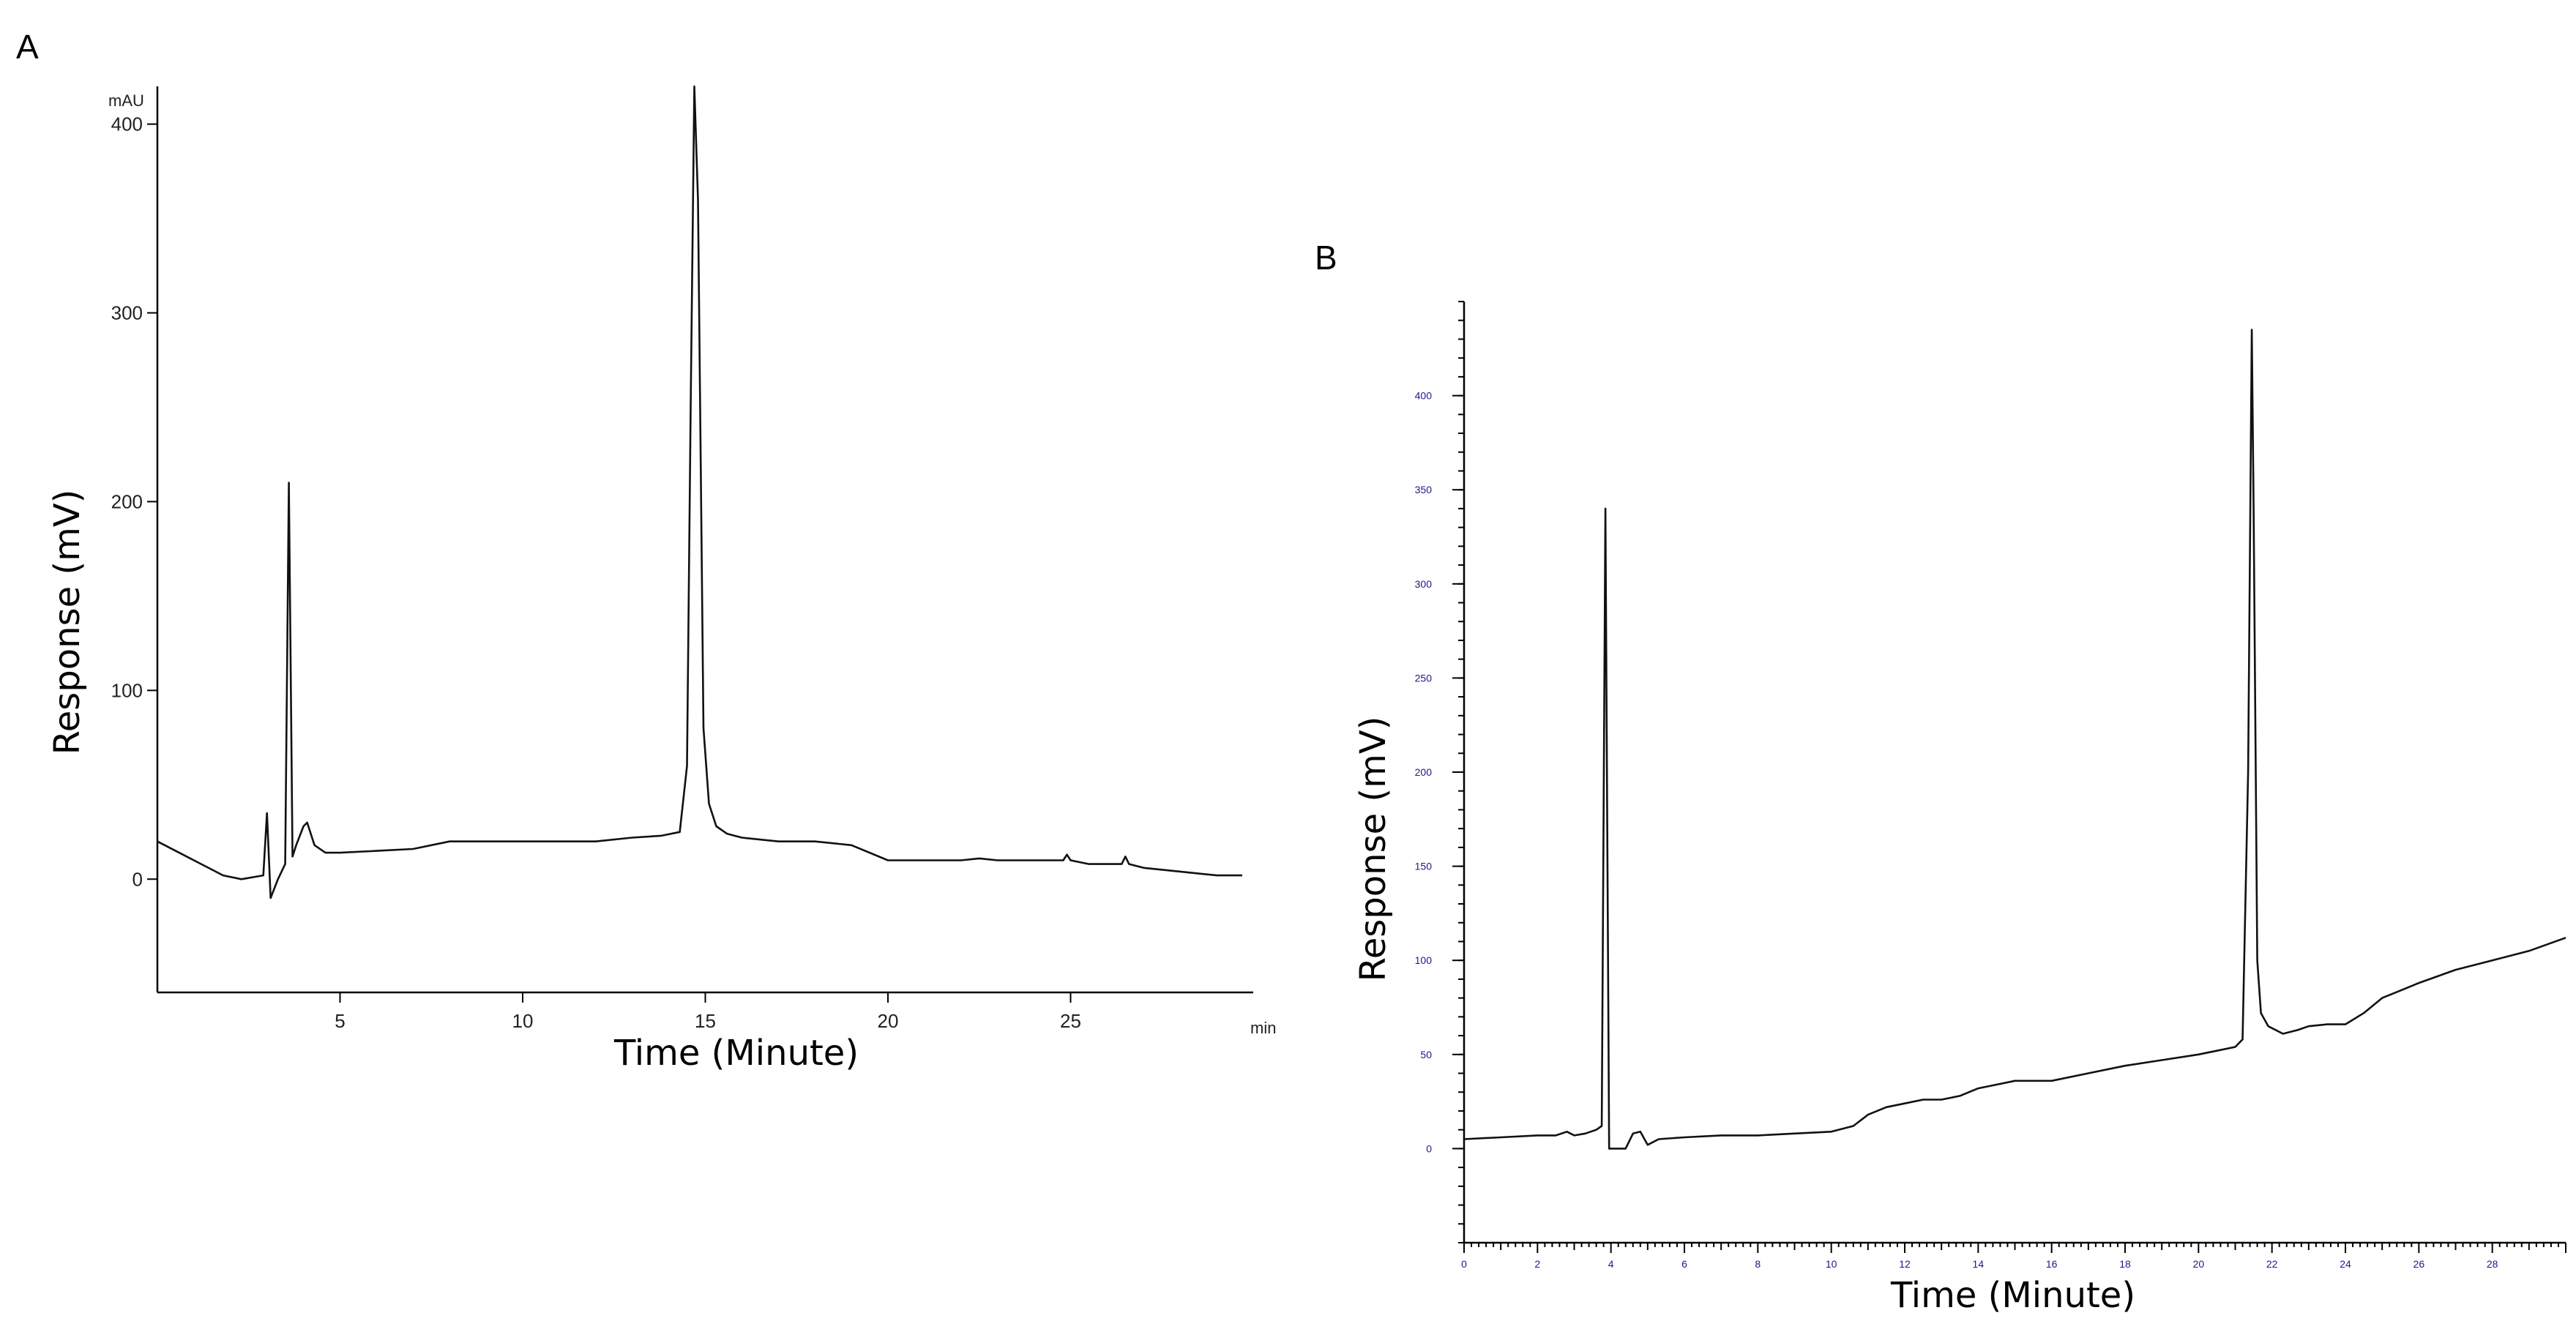 This screenshot has height=1332, width=2576. What do you see at coordinates (2012, 1295) in the screenshot?
I see `x-axis-title-b: Time (Minute)` at bounding box center [2012, 1295].